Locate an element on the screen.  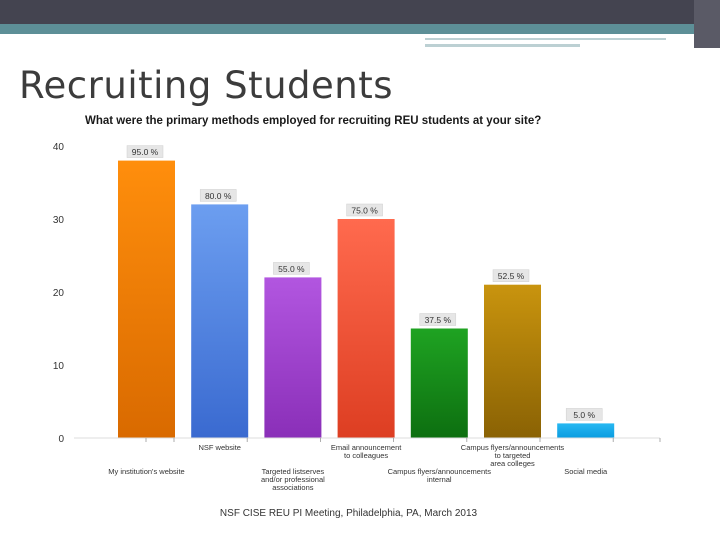
y-axis: 0 10 20 30 40 is located at coordinates (59, 293).